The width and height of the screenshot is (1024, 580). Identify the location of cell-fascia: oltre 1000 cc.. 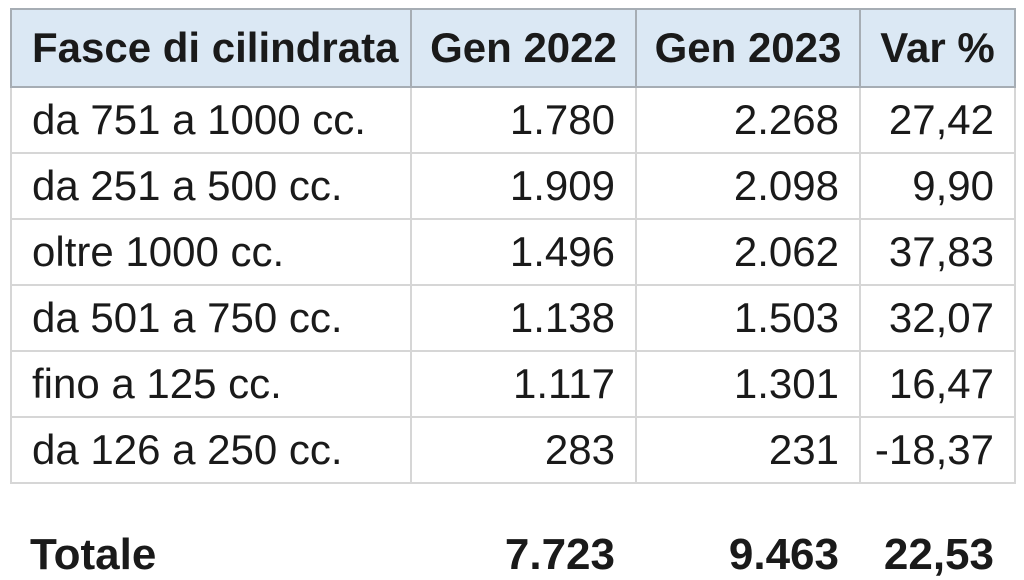
(211, 252).